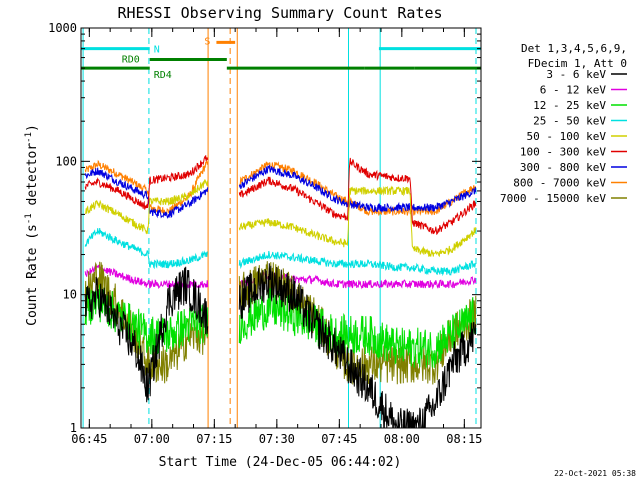 Image resolution: width=640 pixels, height=480 pixels. I want to click on chart-title: RHESSI Observing Summary Count Rates, so click(279, 13).